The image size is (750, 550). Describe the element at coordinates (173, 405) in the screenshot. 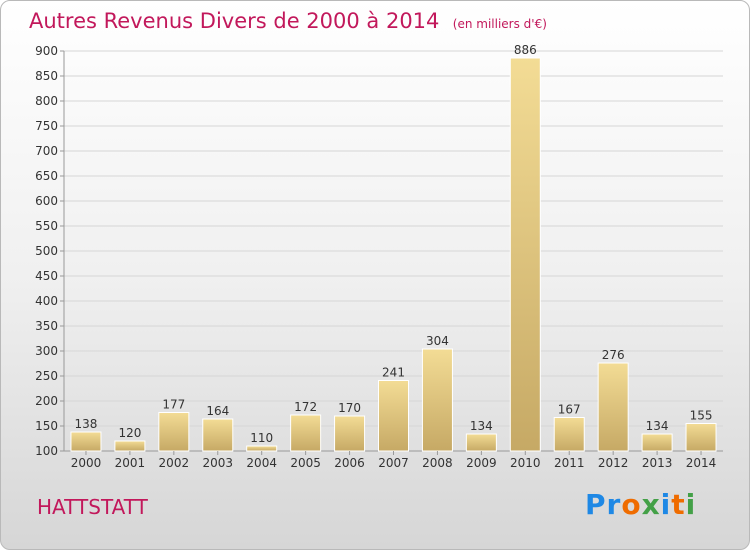

I see `bar-value-label: 177` at that location.